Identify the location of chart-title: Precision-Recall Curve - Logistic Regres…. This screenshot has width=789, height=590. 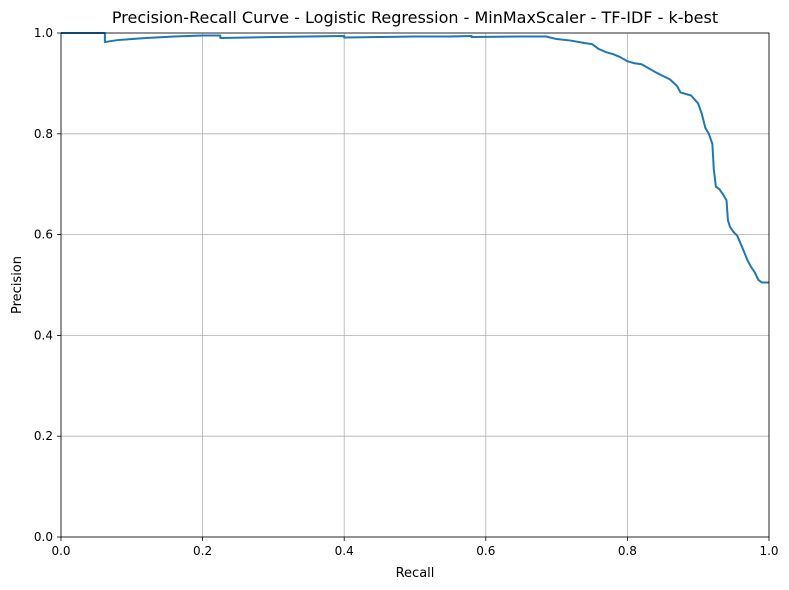
(415, 17).